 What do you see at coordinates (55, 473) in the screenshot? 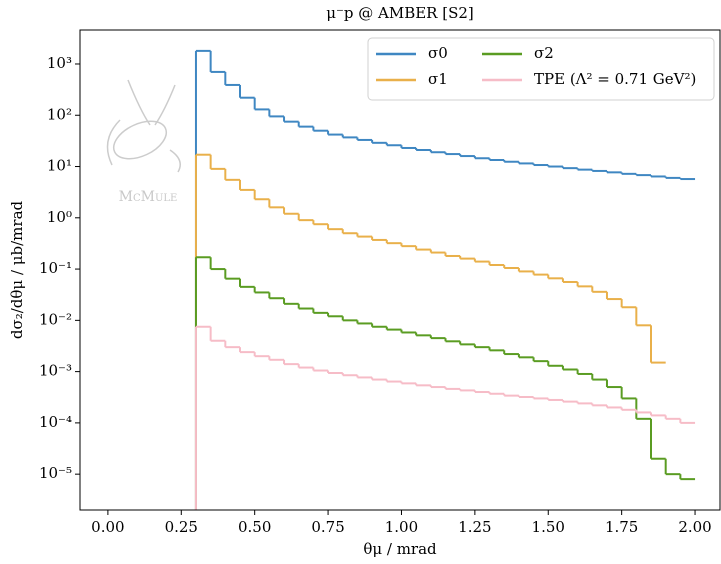
I see `y-tick-label: 10⁻⁵` at bounding box center [55, 473].